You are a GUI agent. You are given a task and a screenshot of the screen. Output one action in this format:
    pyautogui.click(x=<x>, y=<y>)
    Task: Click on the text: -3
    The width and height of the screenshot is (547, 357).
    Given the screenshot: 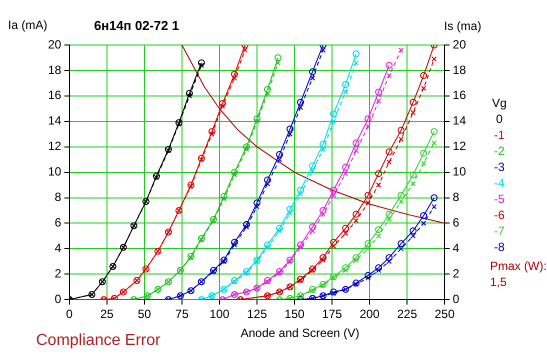 What is the action you would take?
    pyautogui.click(x=499, y=167)
    